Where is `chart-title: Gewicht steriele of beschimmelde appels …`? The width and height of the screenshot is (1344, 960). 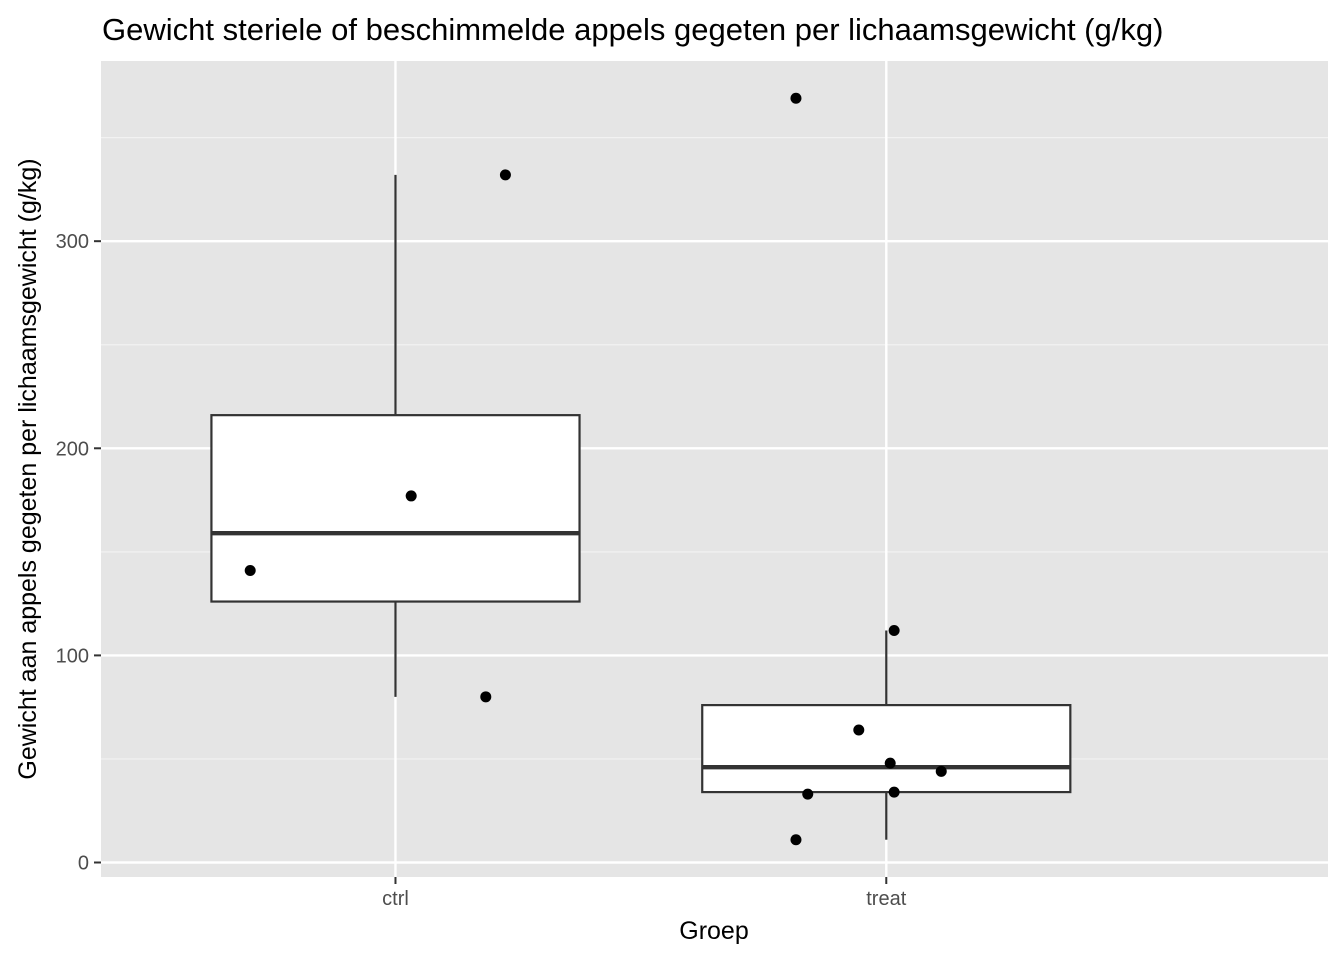
chart-title: Gewicht steriele of beschimmelde appels … is located at coordinates (632, 29).